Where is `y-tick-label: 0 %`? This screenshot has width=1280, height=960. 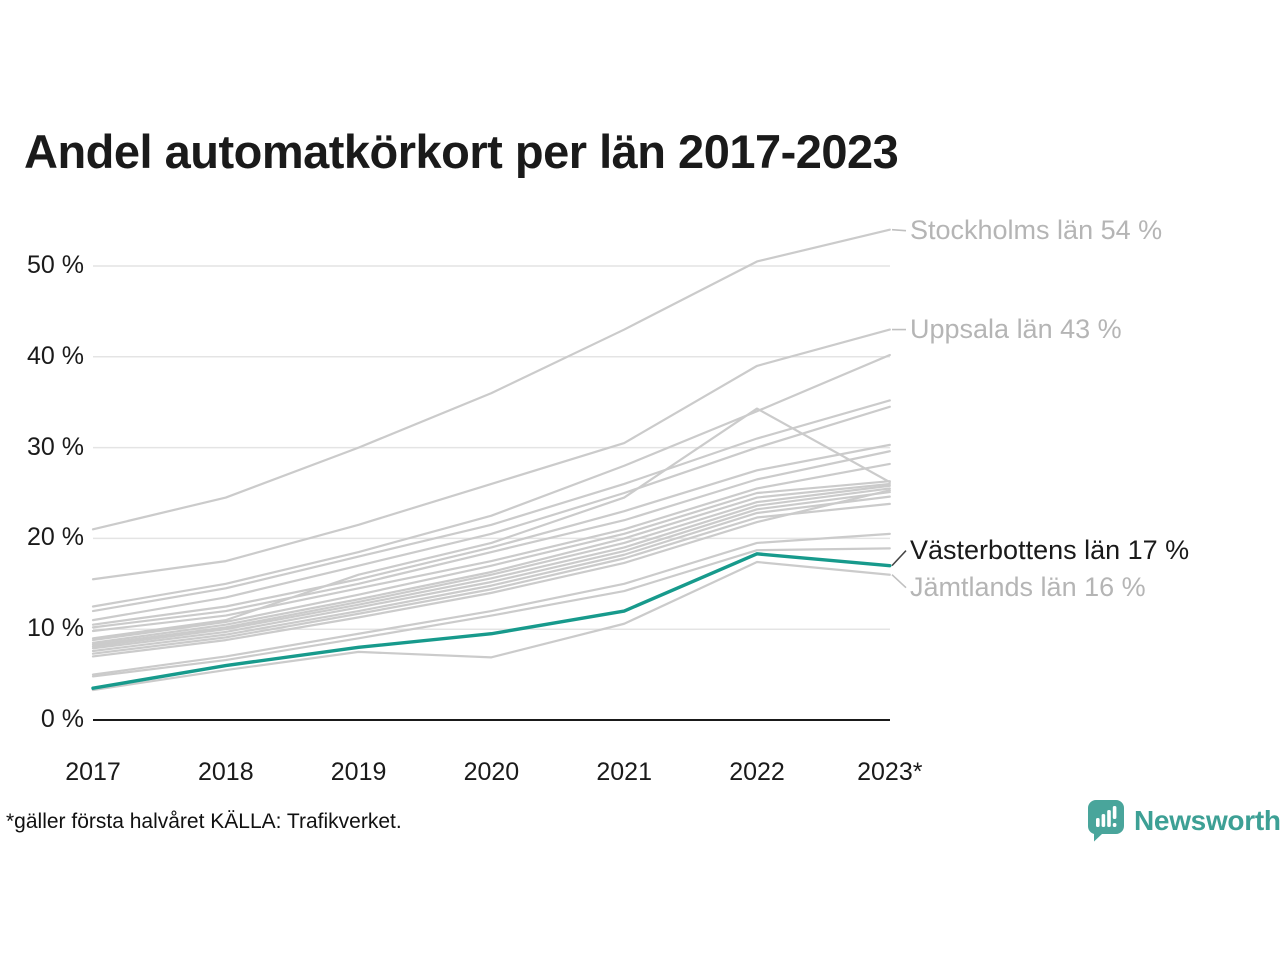
y-tick-label: 0 % is located at coordinates (62, 719).